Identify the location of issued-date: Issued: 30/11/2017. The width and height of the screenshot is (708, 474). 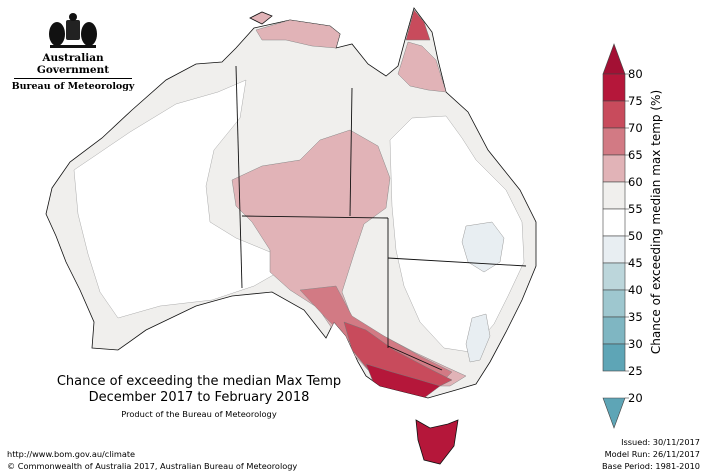
(660, 442).